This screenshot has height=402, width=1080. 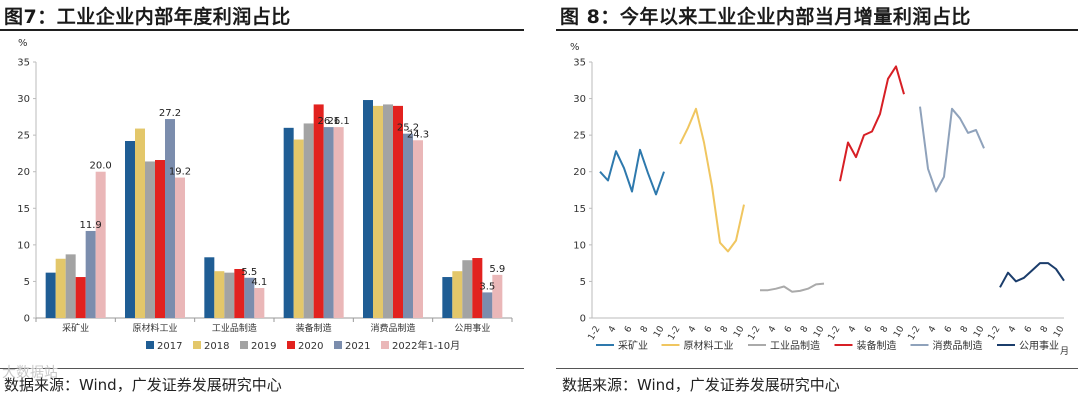 I want to click on bar-y-tick-label: 35, so click(x=23, y=63).